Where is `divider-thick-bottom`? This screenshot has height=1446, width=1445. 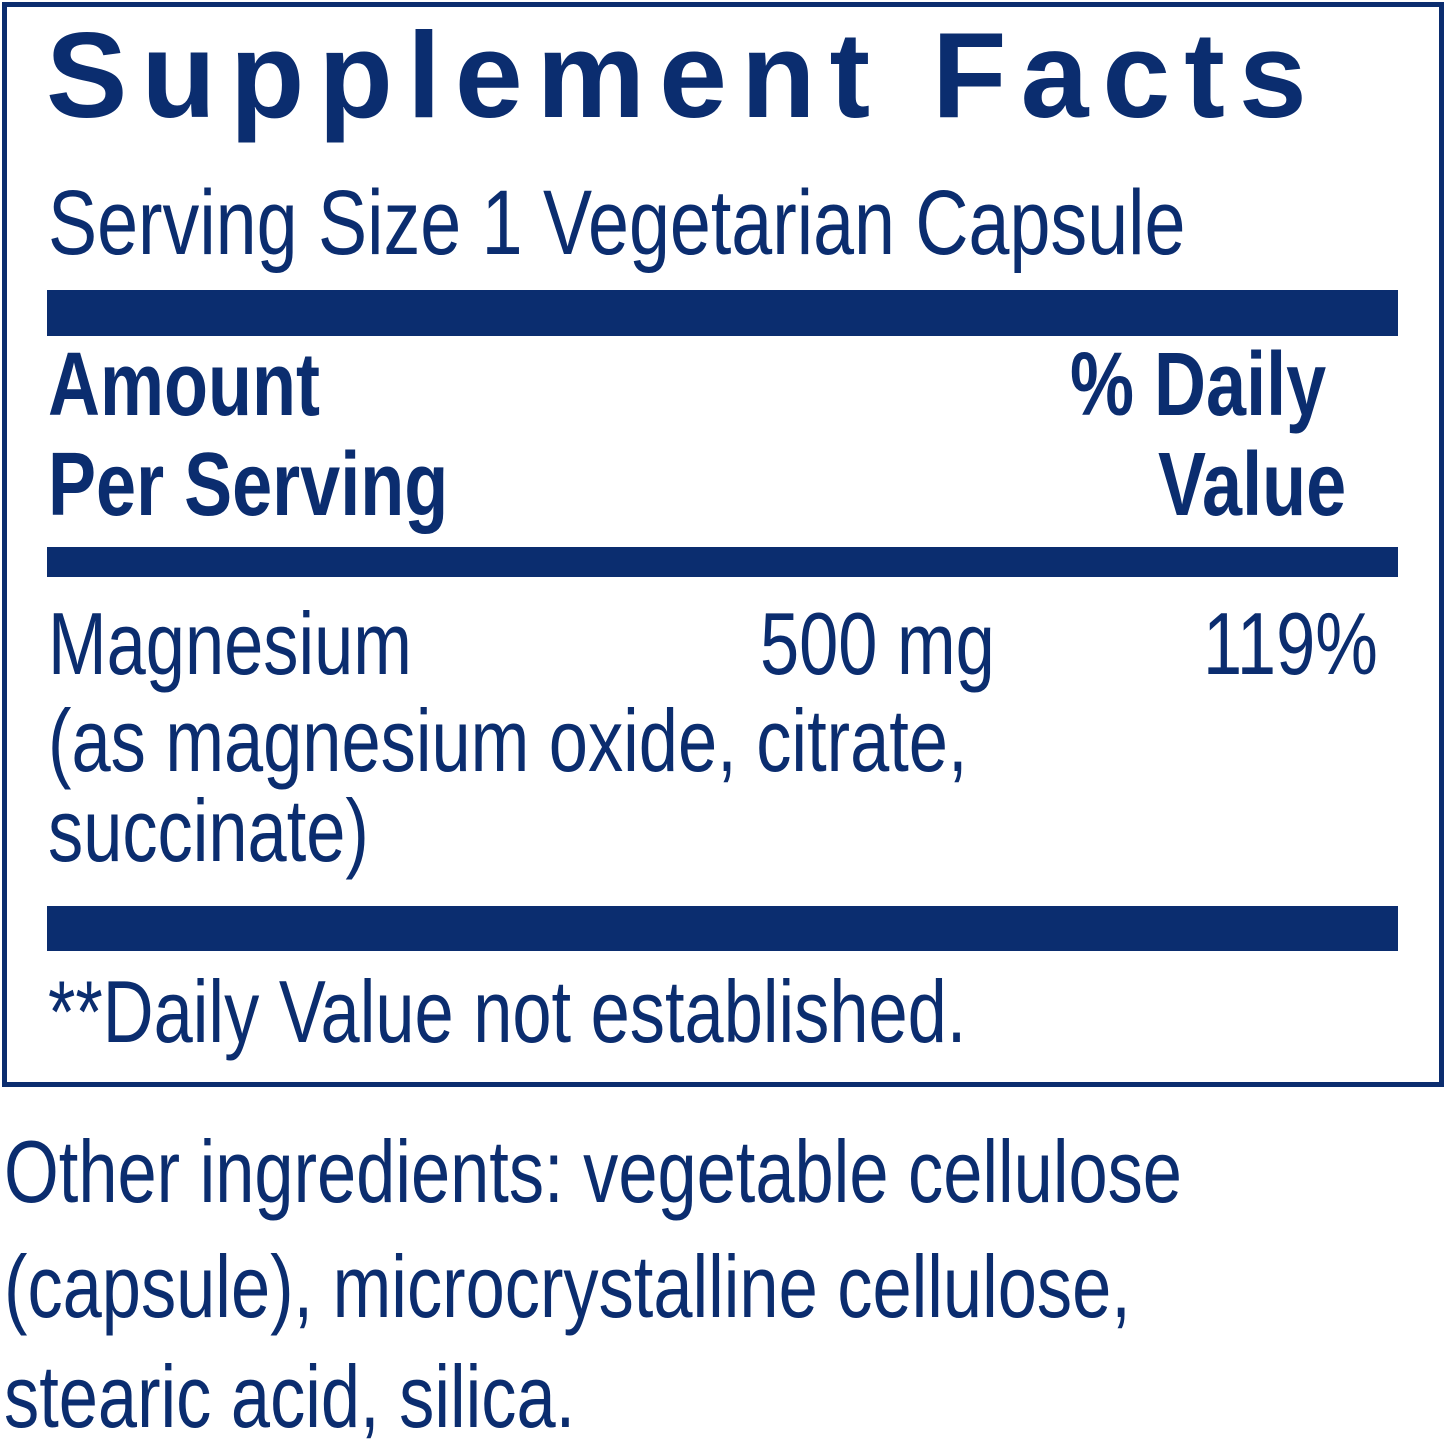
divider-thick-bottom is located at coordinates (722, 928).